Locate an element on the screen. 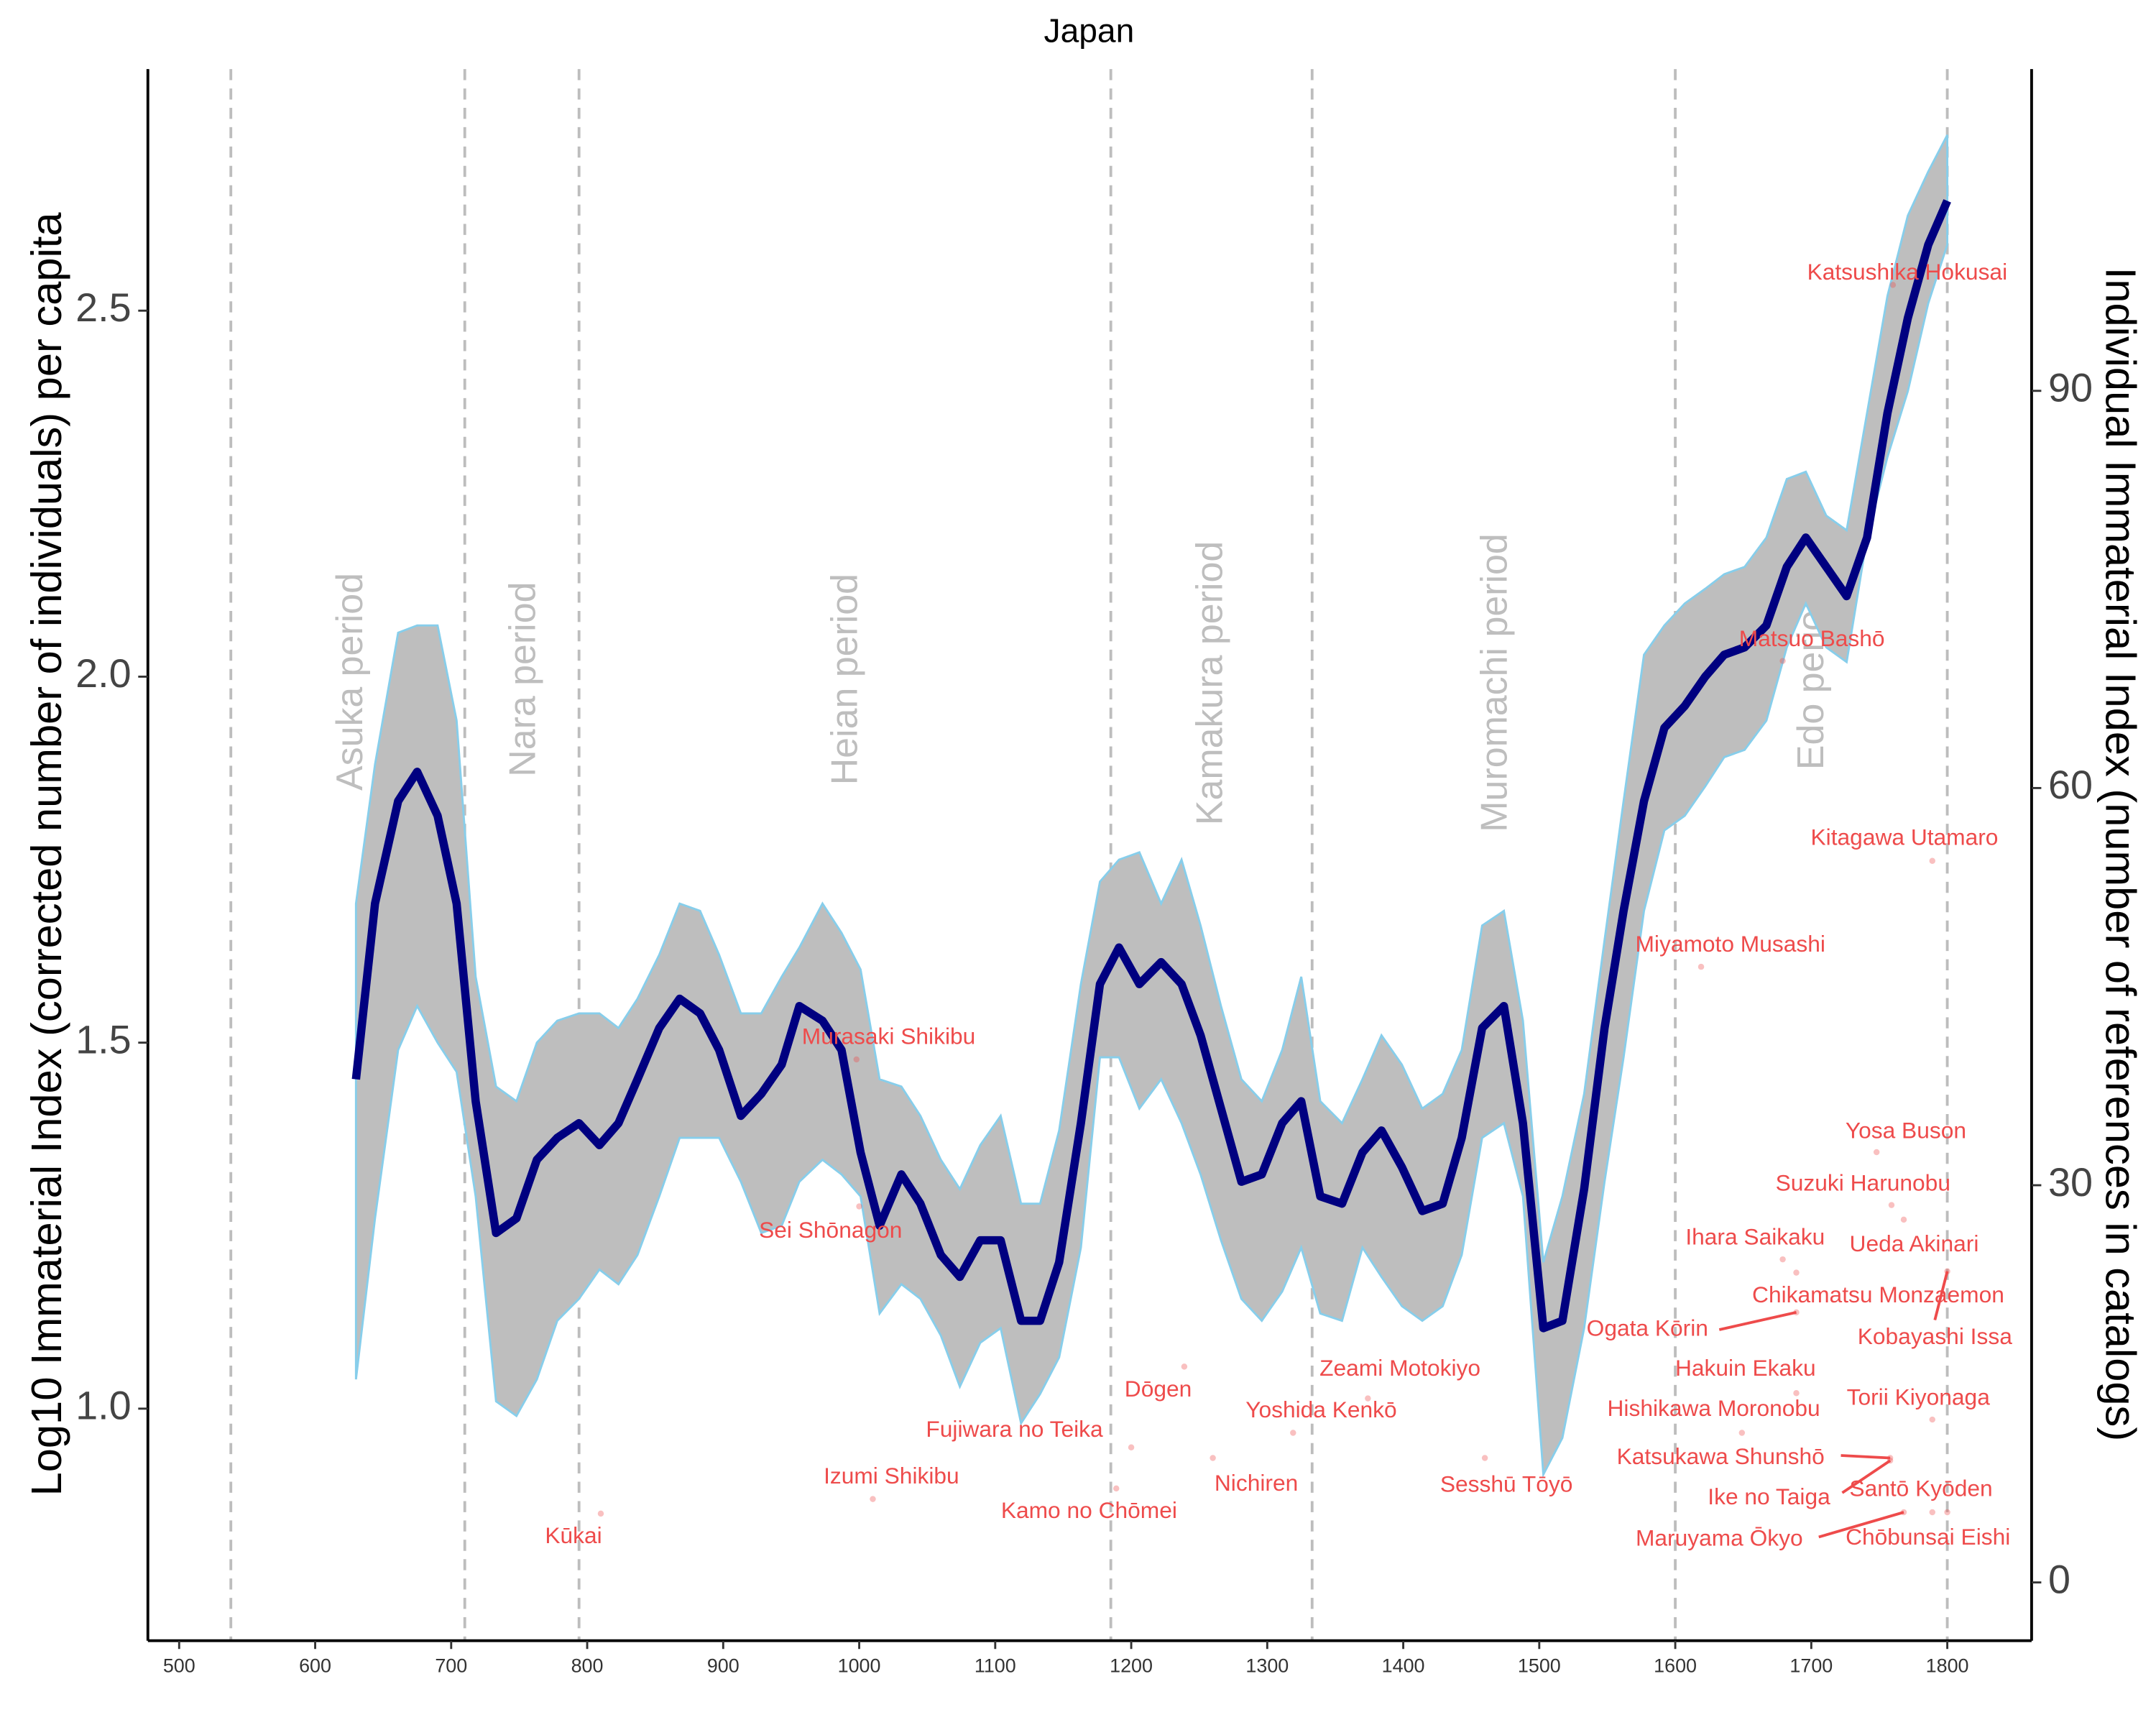 This screenshot has width=2156, height=1725. x-tick-label: 1400 is located at coordinates (1403, 1665).